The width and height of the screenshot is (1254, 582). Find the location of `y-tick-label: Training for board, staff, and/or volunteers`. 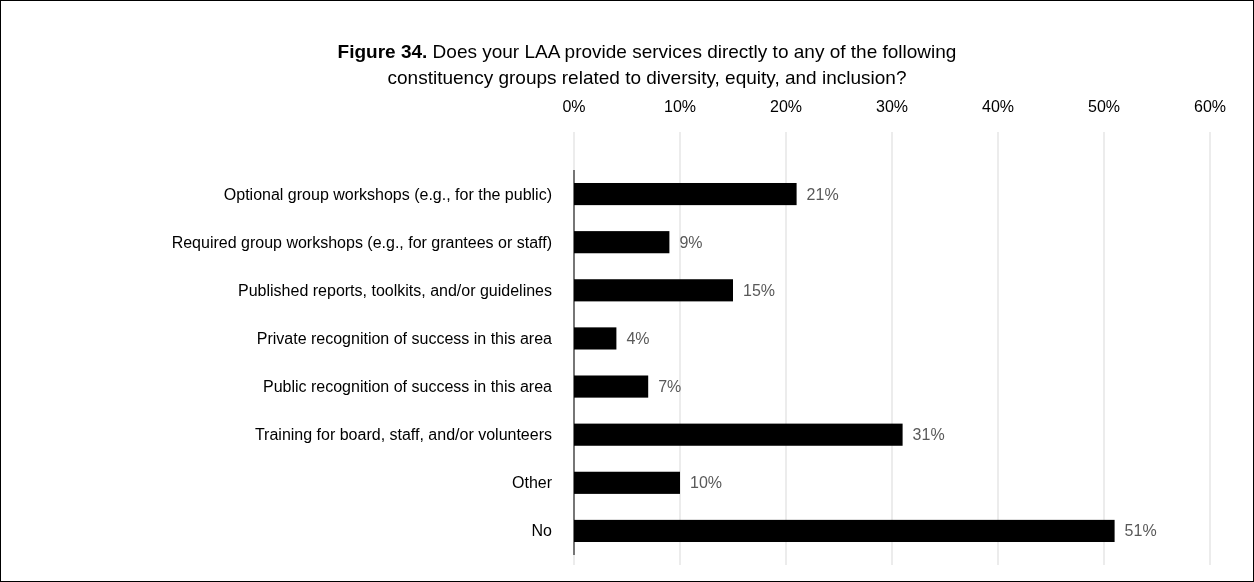

y-tick-label: Training for board, staff, and/or volunteers is located at coordinates (403, 435).